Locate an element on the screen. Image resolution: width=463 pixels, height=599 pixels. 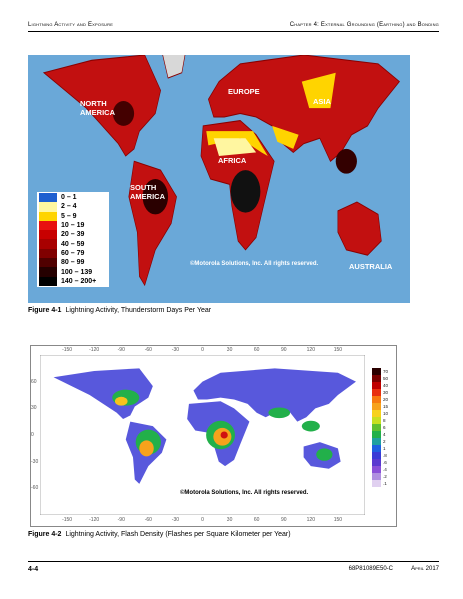
legend-item: 2 – 4 is located at coordinates (73, 207).